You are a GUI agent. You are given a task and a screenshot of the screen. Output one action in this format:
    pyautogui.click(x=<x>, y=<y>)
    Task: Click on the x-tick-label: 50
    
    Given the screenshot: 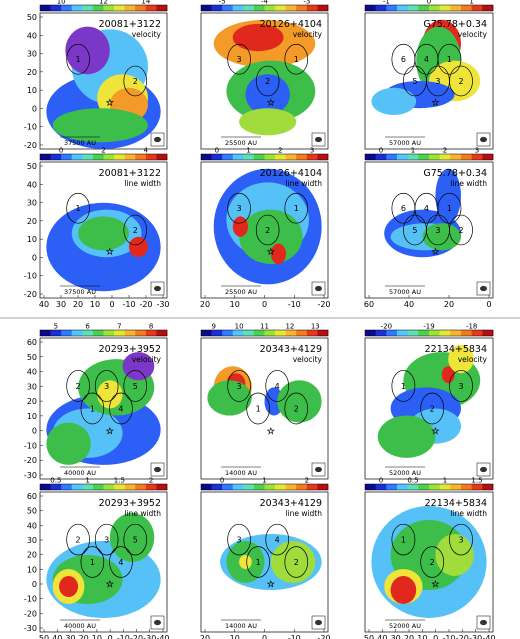 What is the action you would take?
    pyautogui.click(x=369, y=636)
    